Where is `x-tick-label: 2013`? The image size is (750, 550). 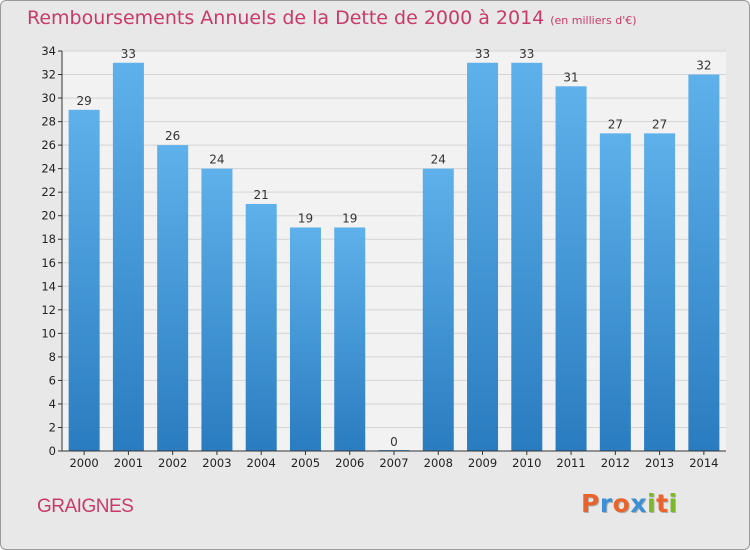 x-tick-label: 2013 is located at coordinates (659, 463).